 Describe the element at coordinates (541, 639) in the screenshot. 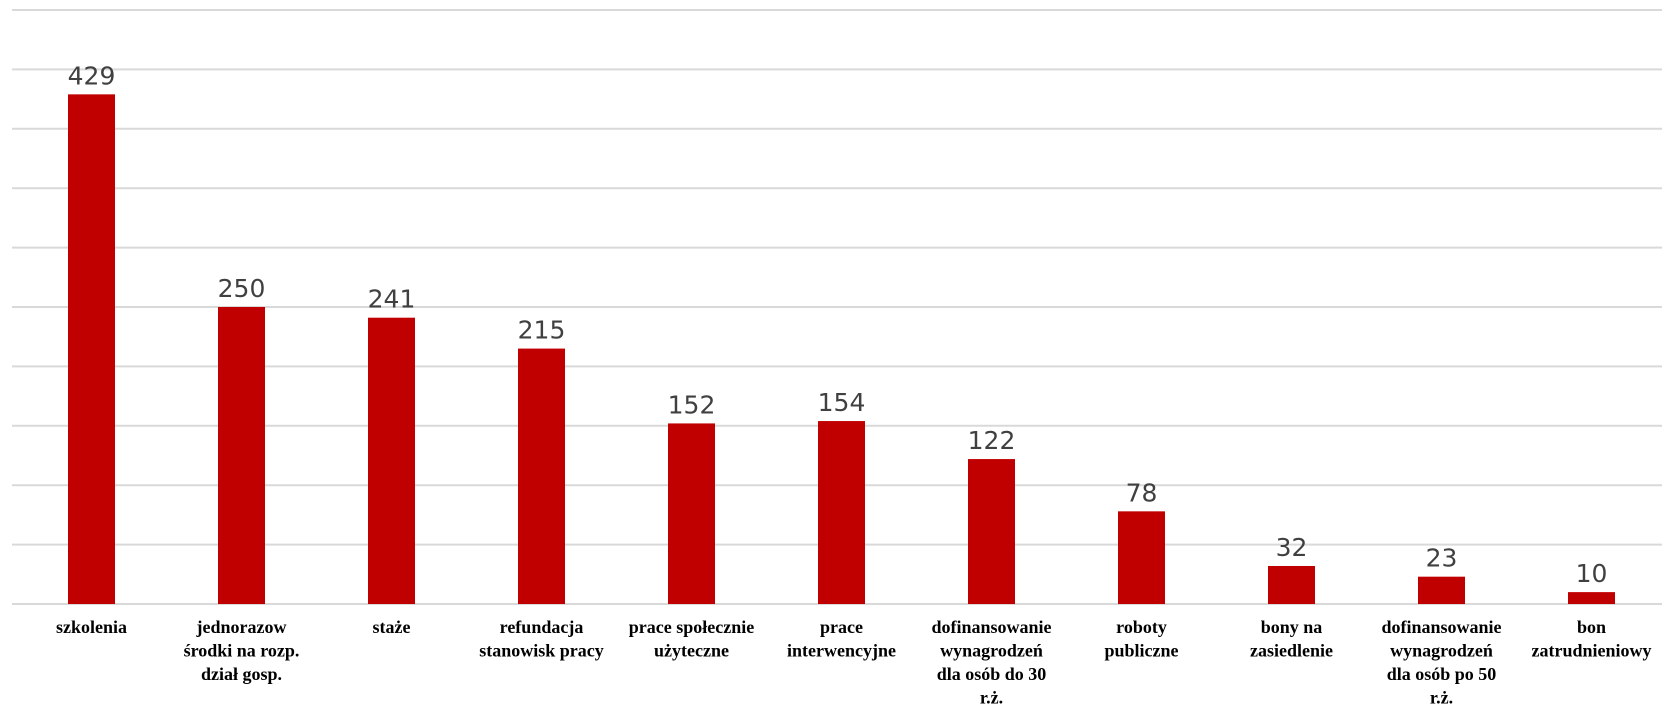

I see `category-label: refundacja stanowisk pracy` at that location.